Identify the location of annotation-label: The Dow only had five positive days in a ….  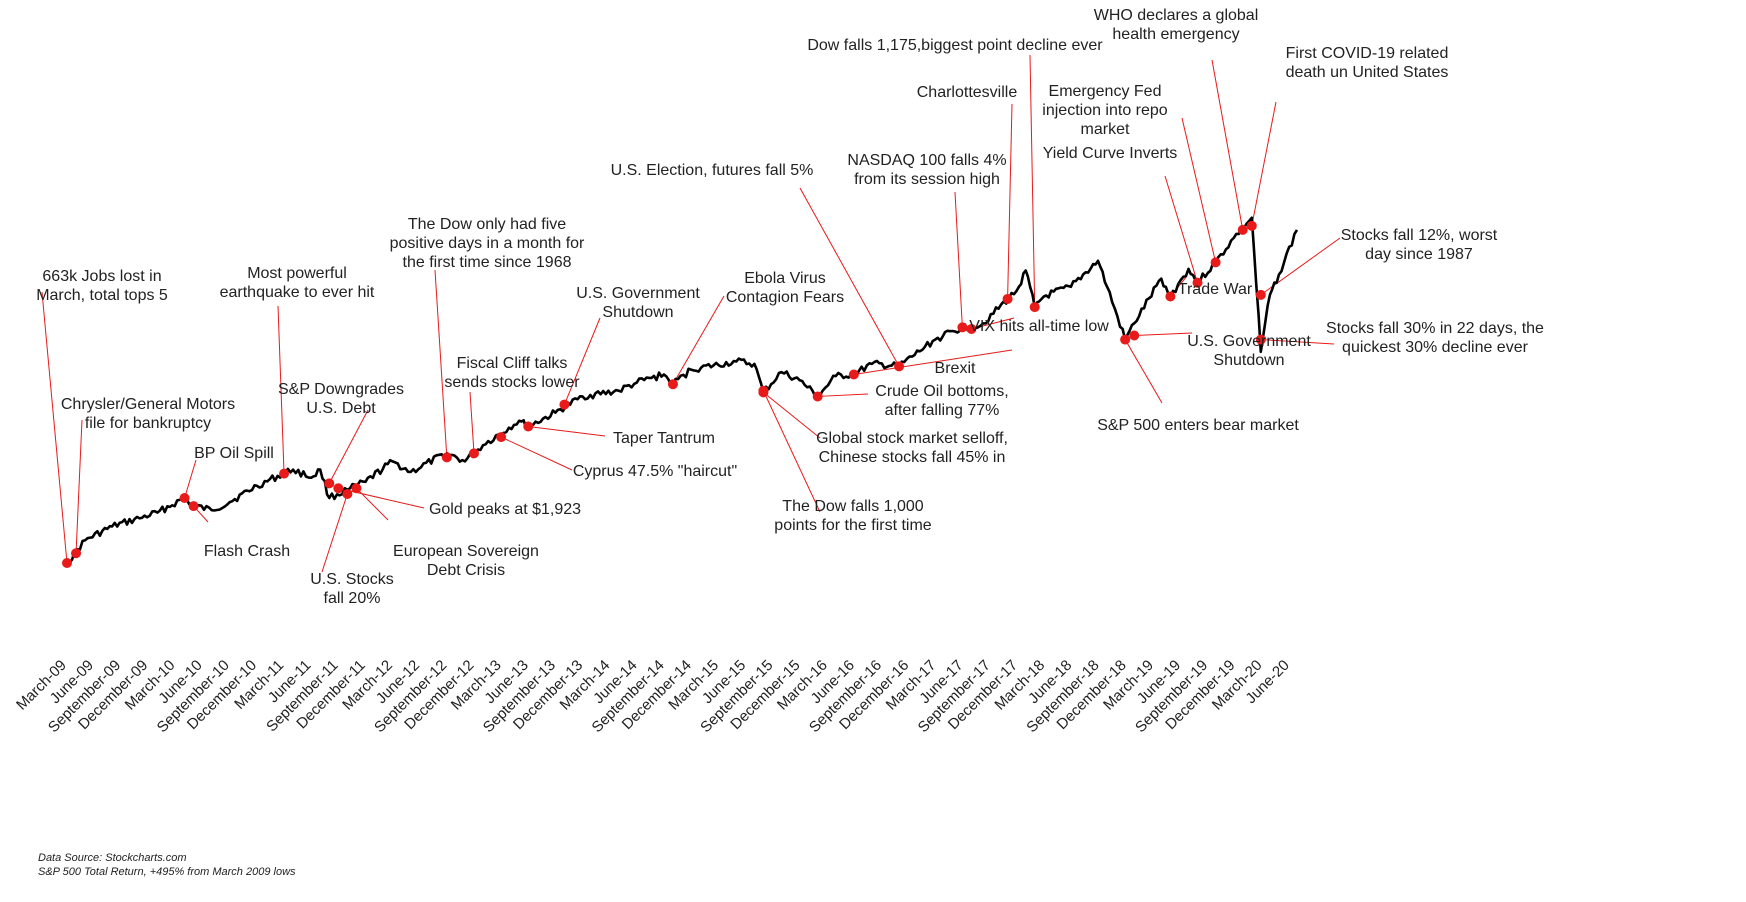
(487, 243).